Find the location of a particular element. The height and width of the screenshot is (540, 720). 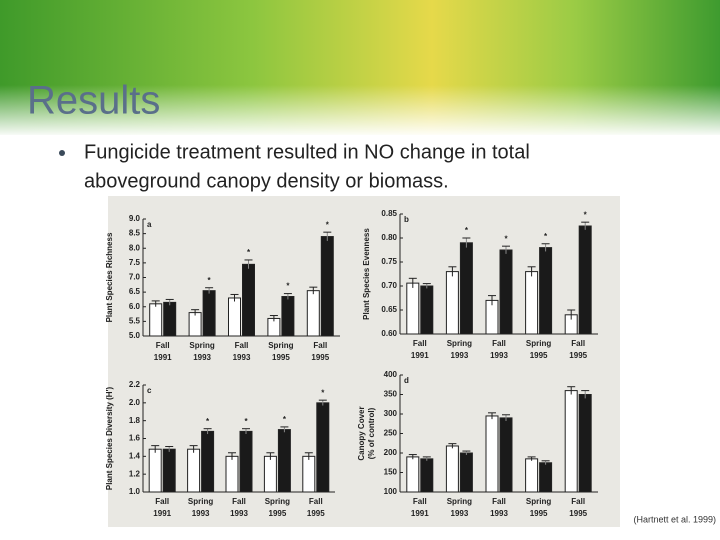

y-tick-label: 7.5 is located at coordinates (135, 262).